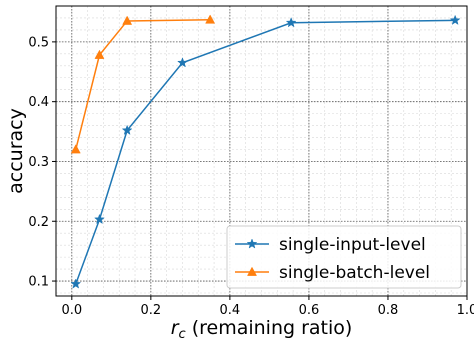  Describe the element at coordinates (38, 282) in the screenshot. I see `y-tick-label: 0.1` at that location.